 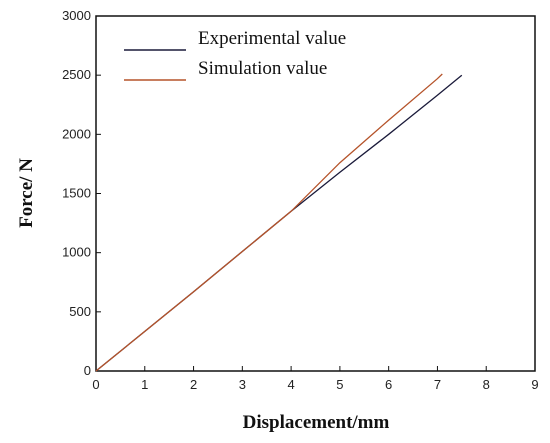 I want to click on x-tick-label: 2, so click(x=193, y=384).